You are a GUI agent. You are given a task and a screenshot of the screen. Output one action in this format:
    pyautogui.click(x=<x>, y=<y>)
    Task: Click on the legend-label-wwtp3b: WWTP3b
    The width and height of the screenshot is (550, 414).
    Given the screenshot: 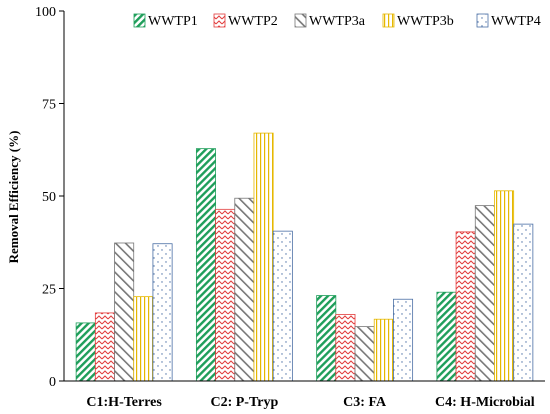 What is the action you would take?
    pyautogui.click(x=425, y=21)
    